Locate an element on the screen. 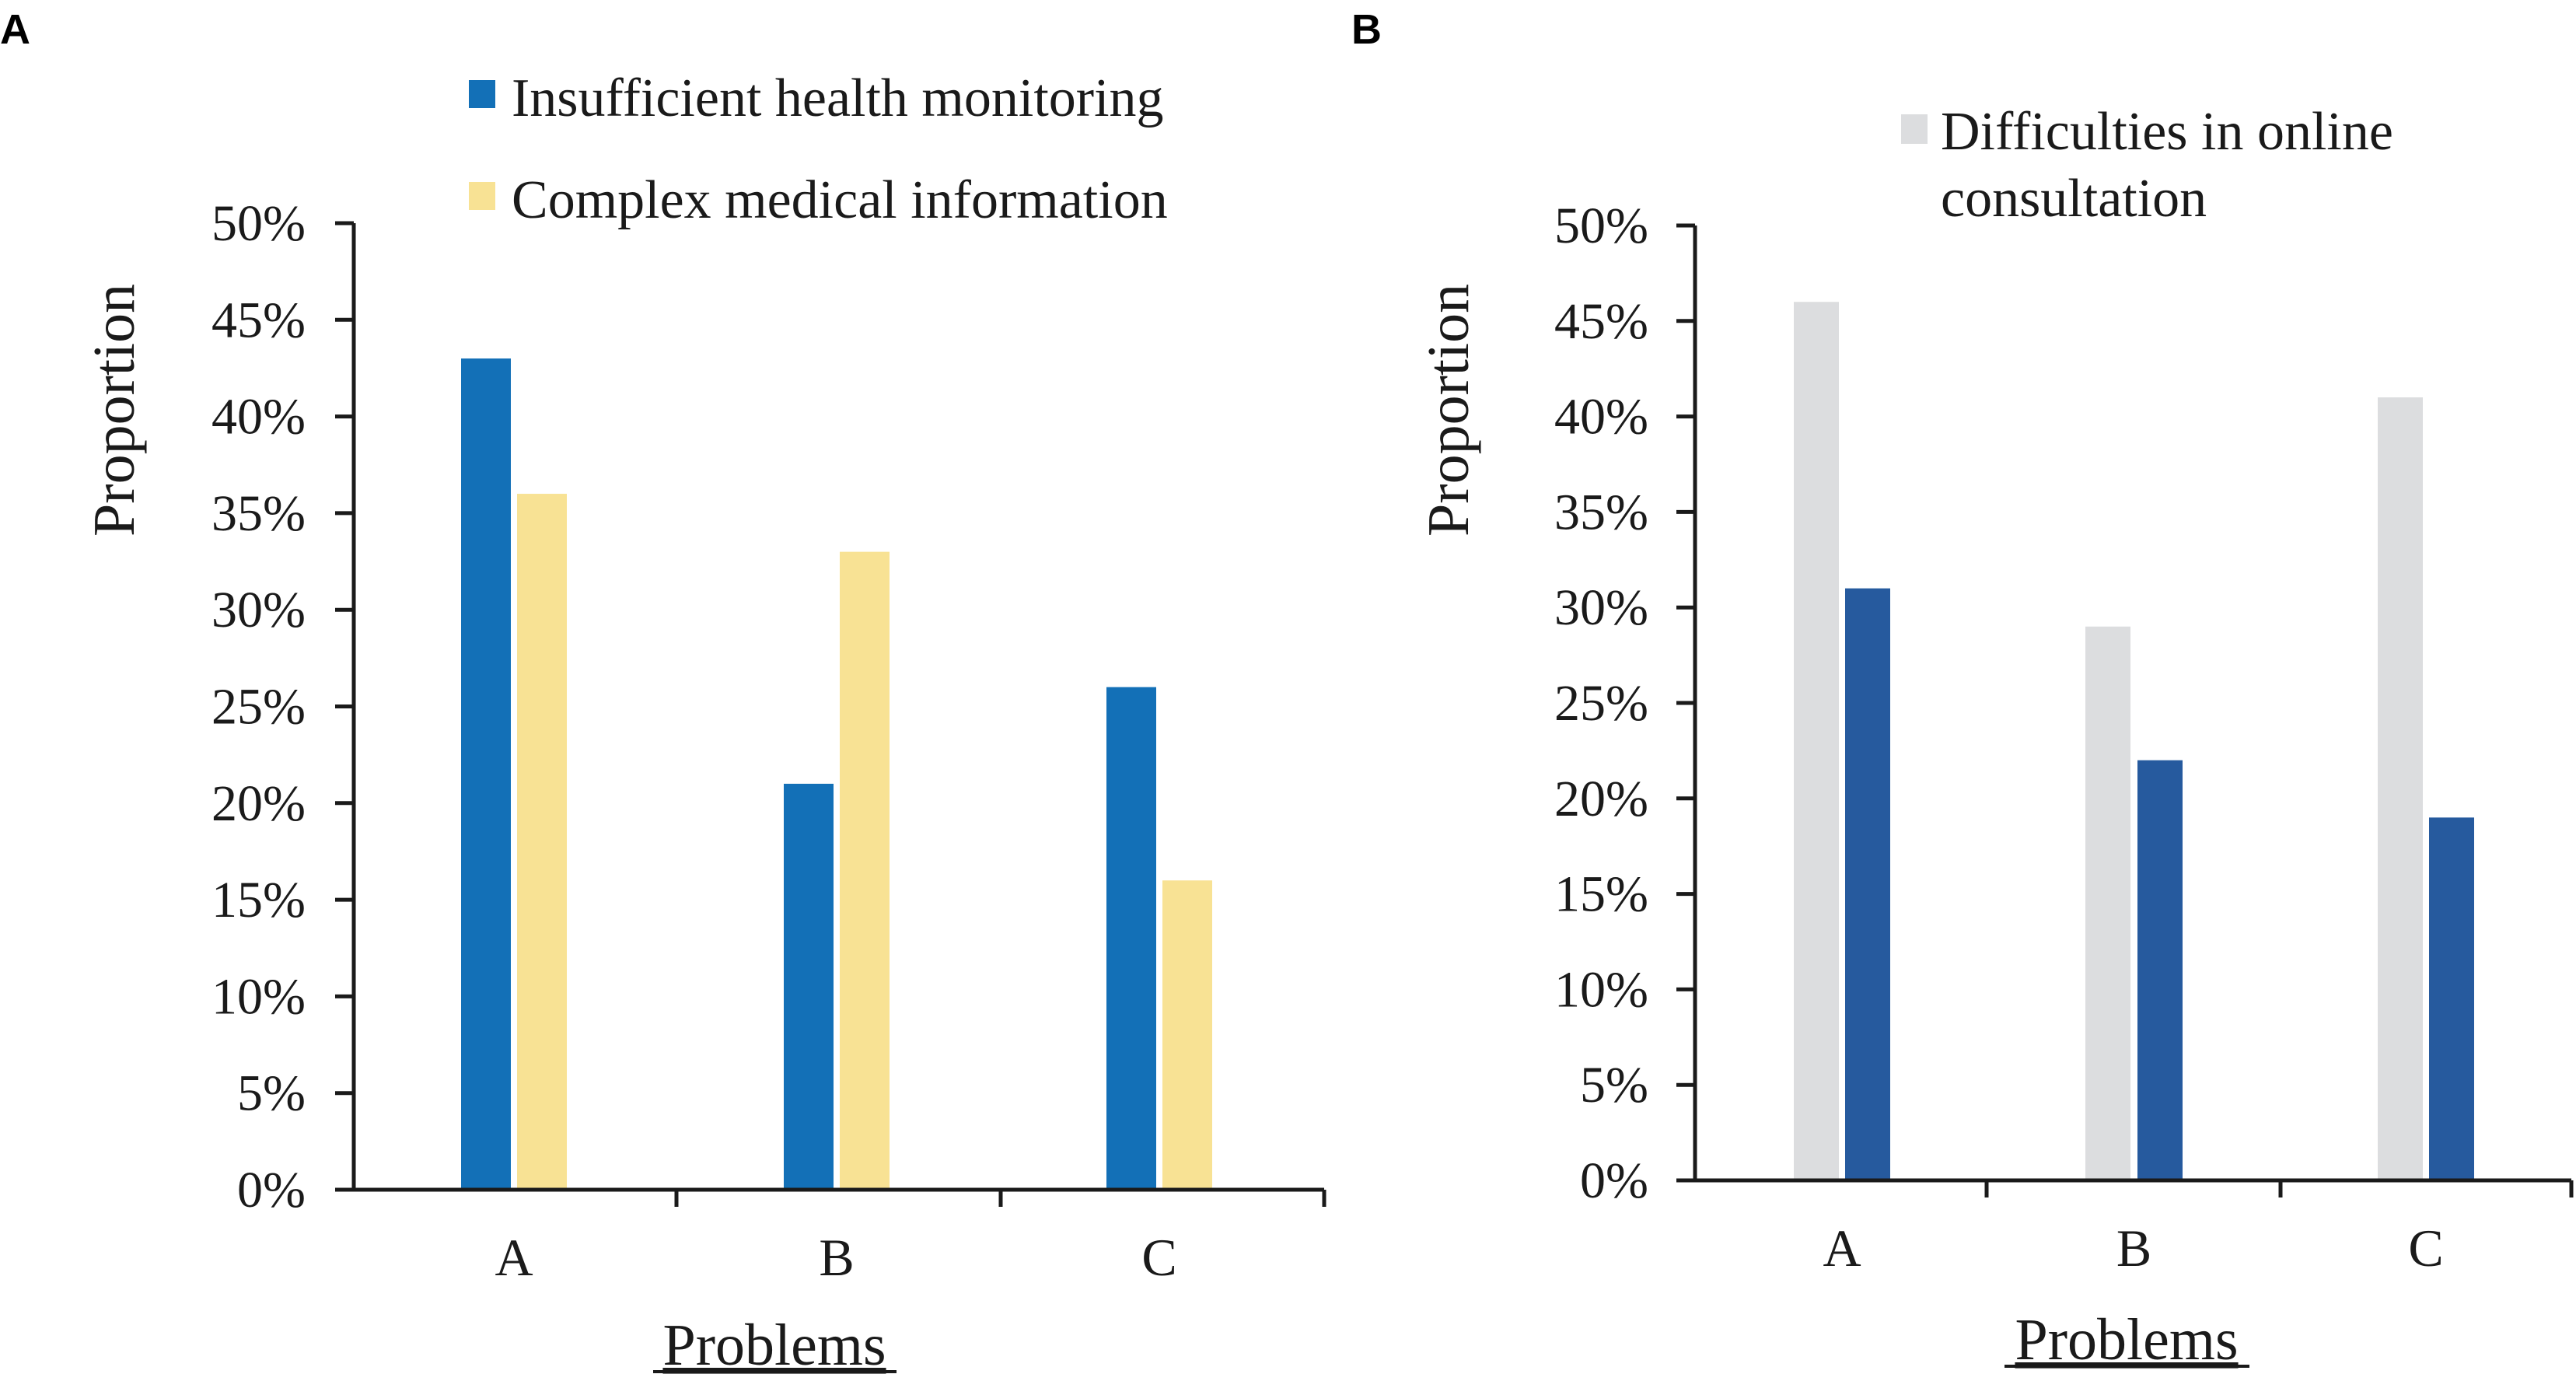  panel-a-category-labels: A B C is located at coordinates (835, 1258).